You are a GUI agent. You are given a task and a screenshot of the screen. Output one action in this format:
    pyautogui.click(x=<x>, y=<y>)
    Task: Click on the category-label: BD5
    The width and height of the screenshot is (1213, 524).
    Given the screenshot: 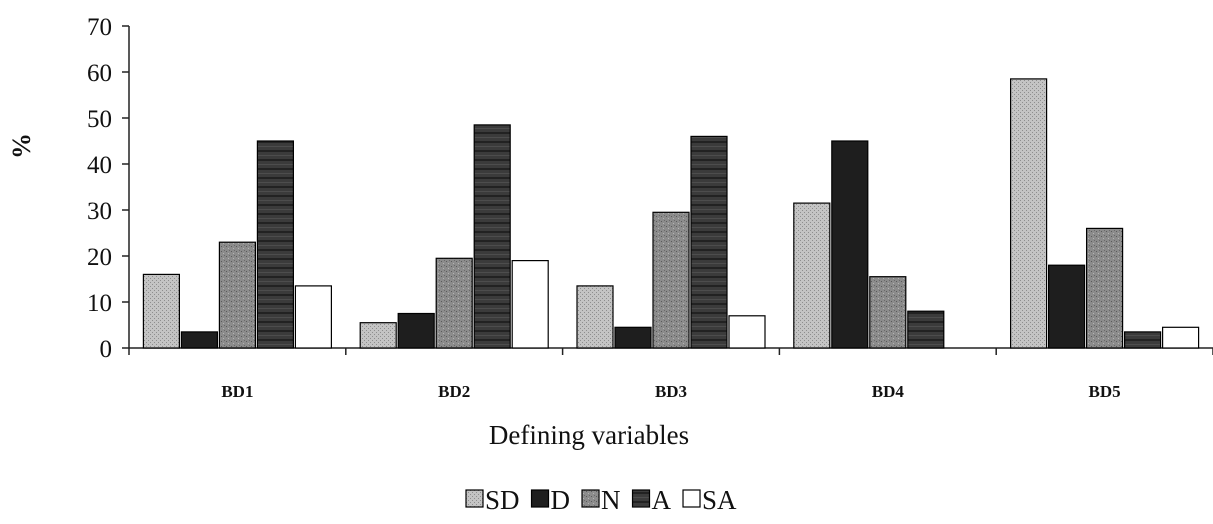 What is the action you would take?
    pyautogui.click(x=1105, y=391)
    